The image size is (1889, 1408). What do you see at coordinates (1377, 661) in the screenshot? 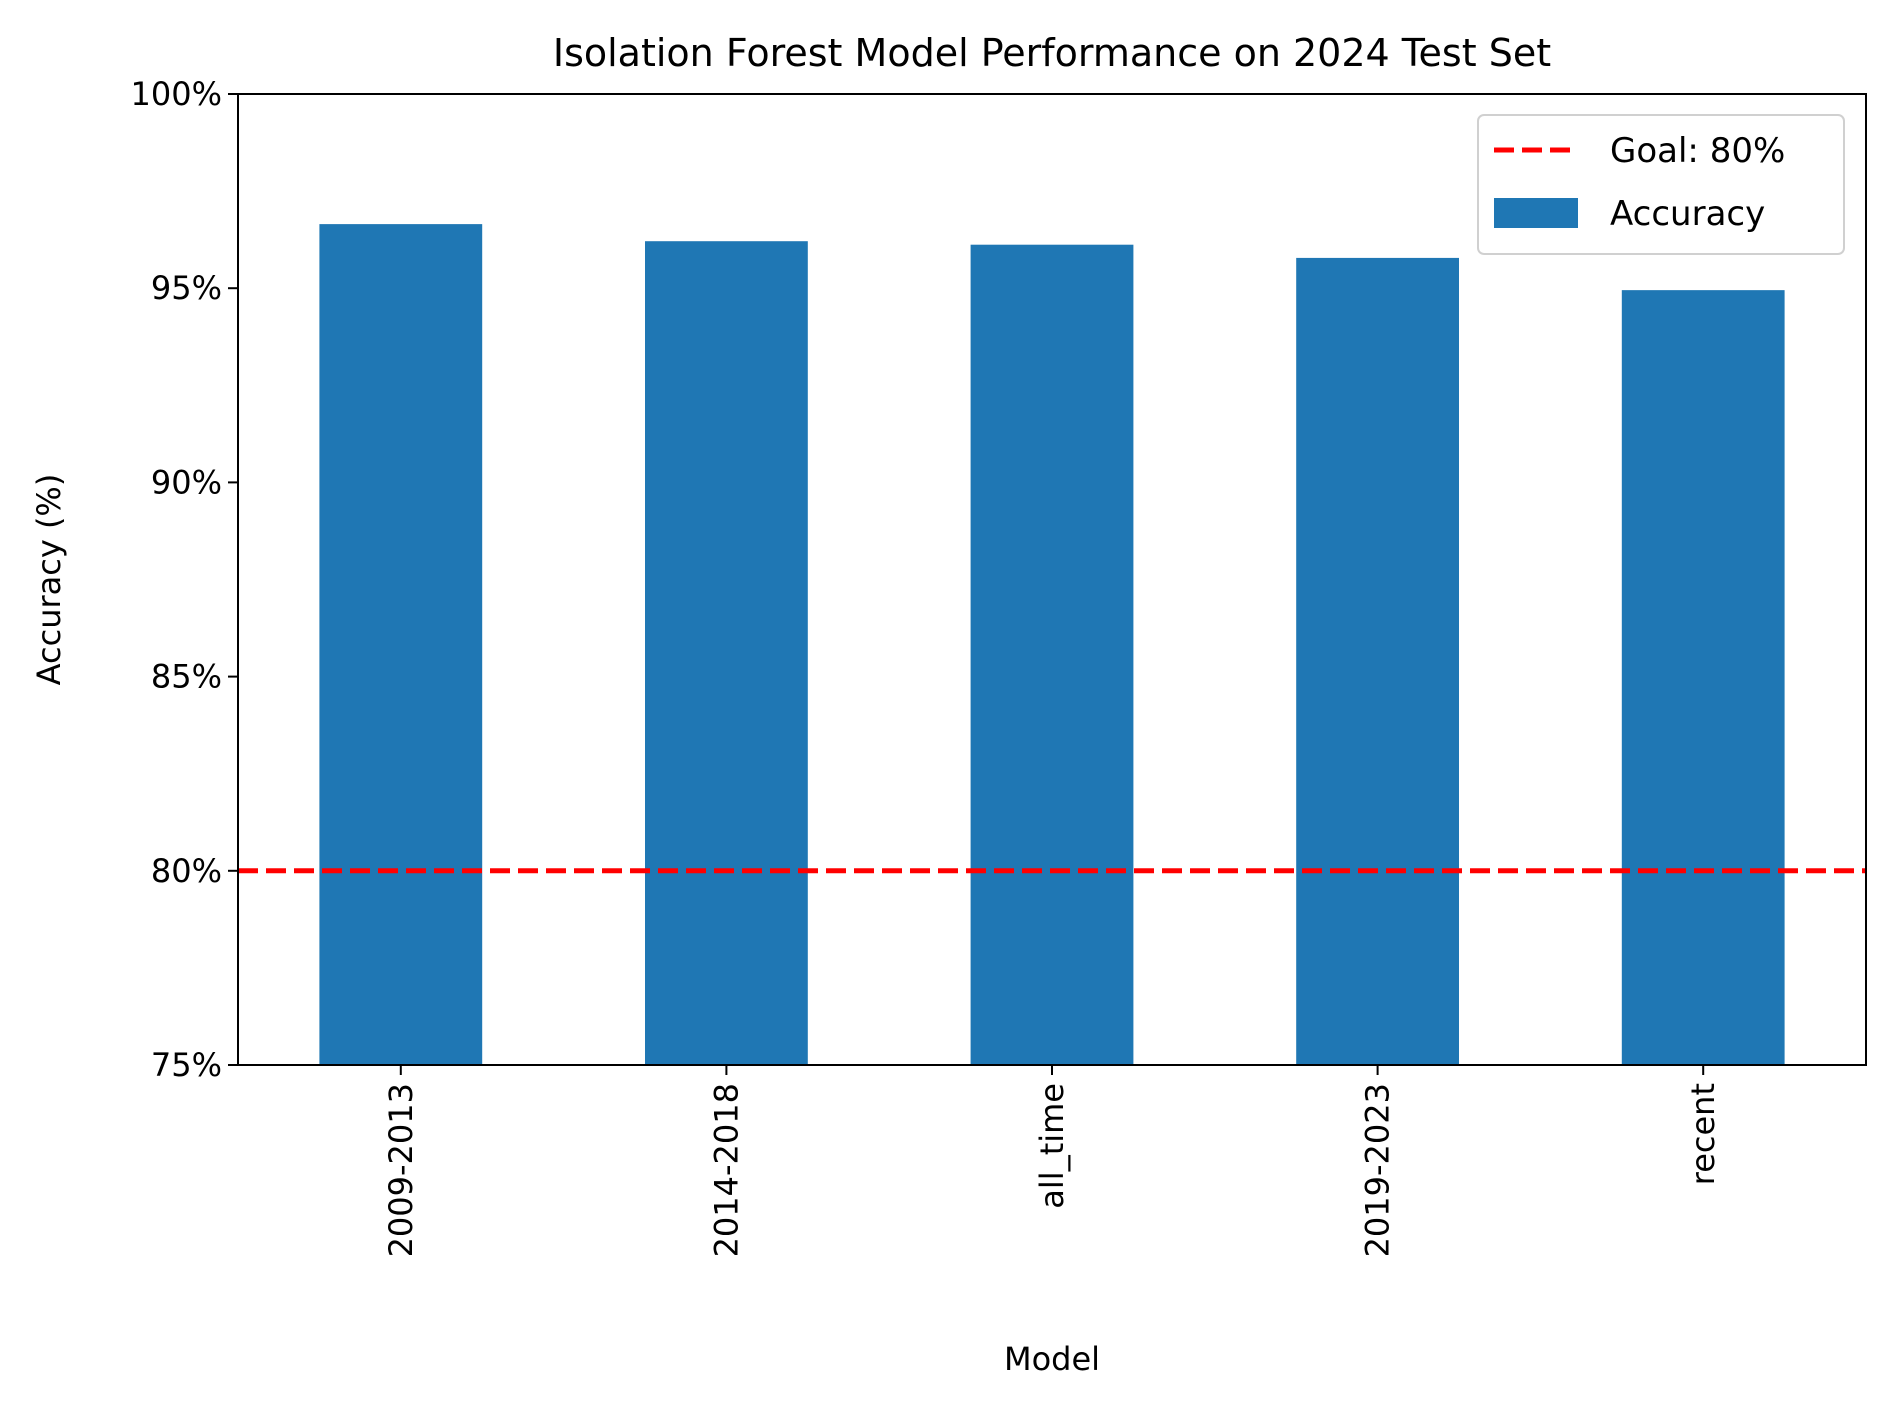
I see `bar-2019-2023` at bounding box center [1377, 661].